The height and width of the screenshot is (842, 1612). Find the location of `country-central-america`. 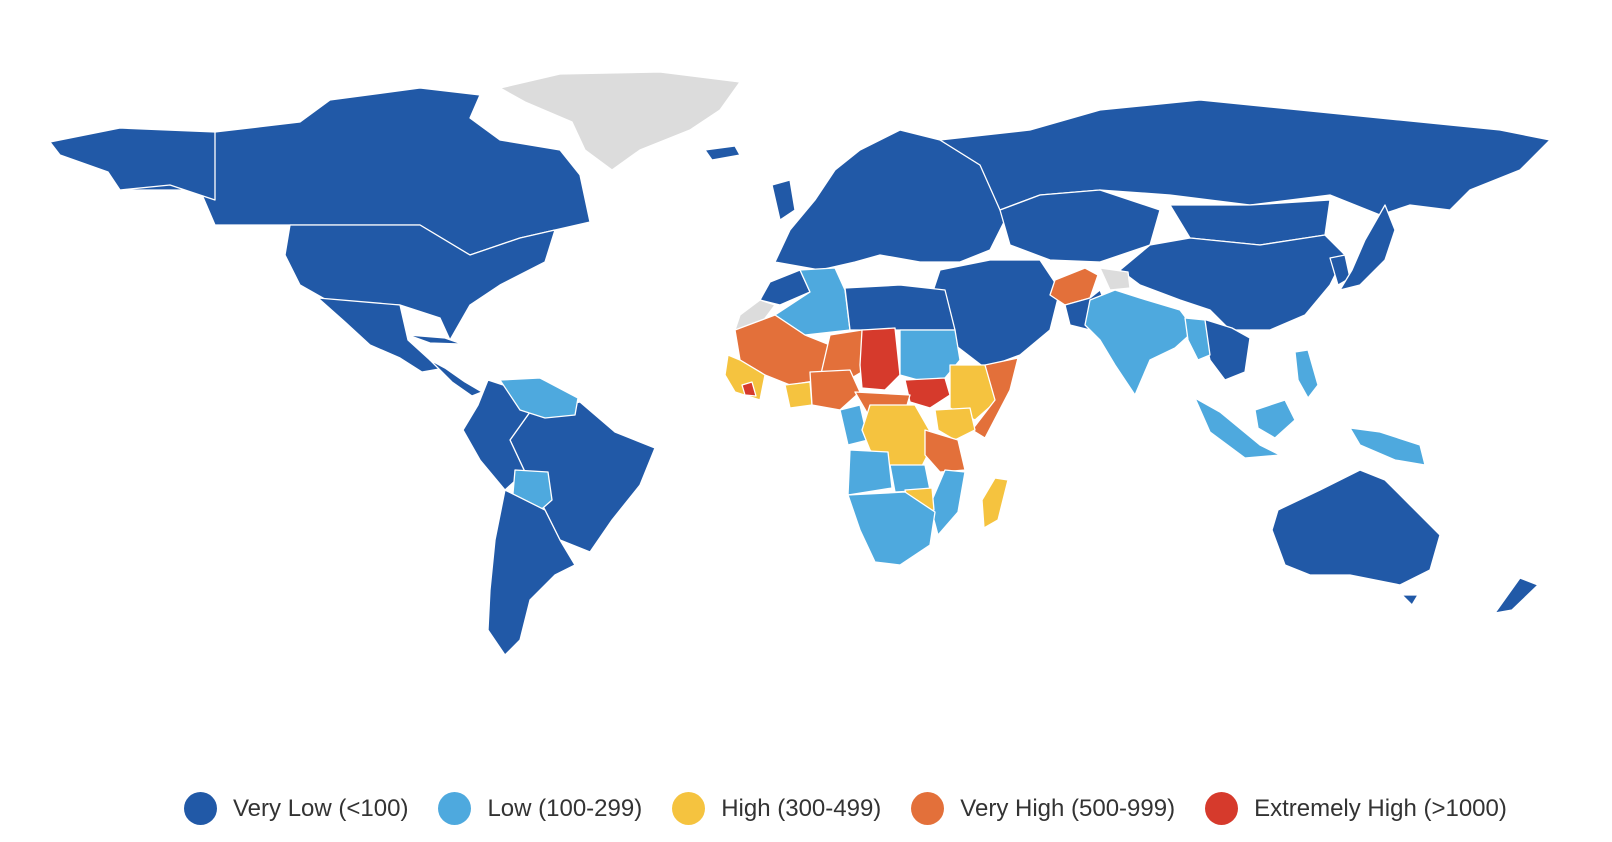

country-central-america is located at coordinates (456, 378).